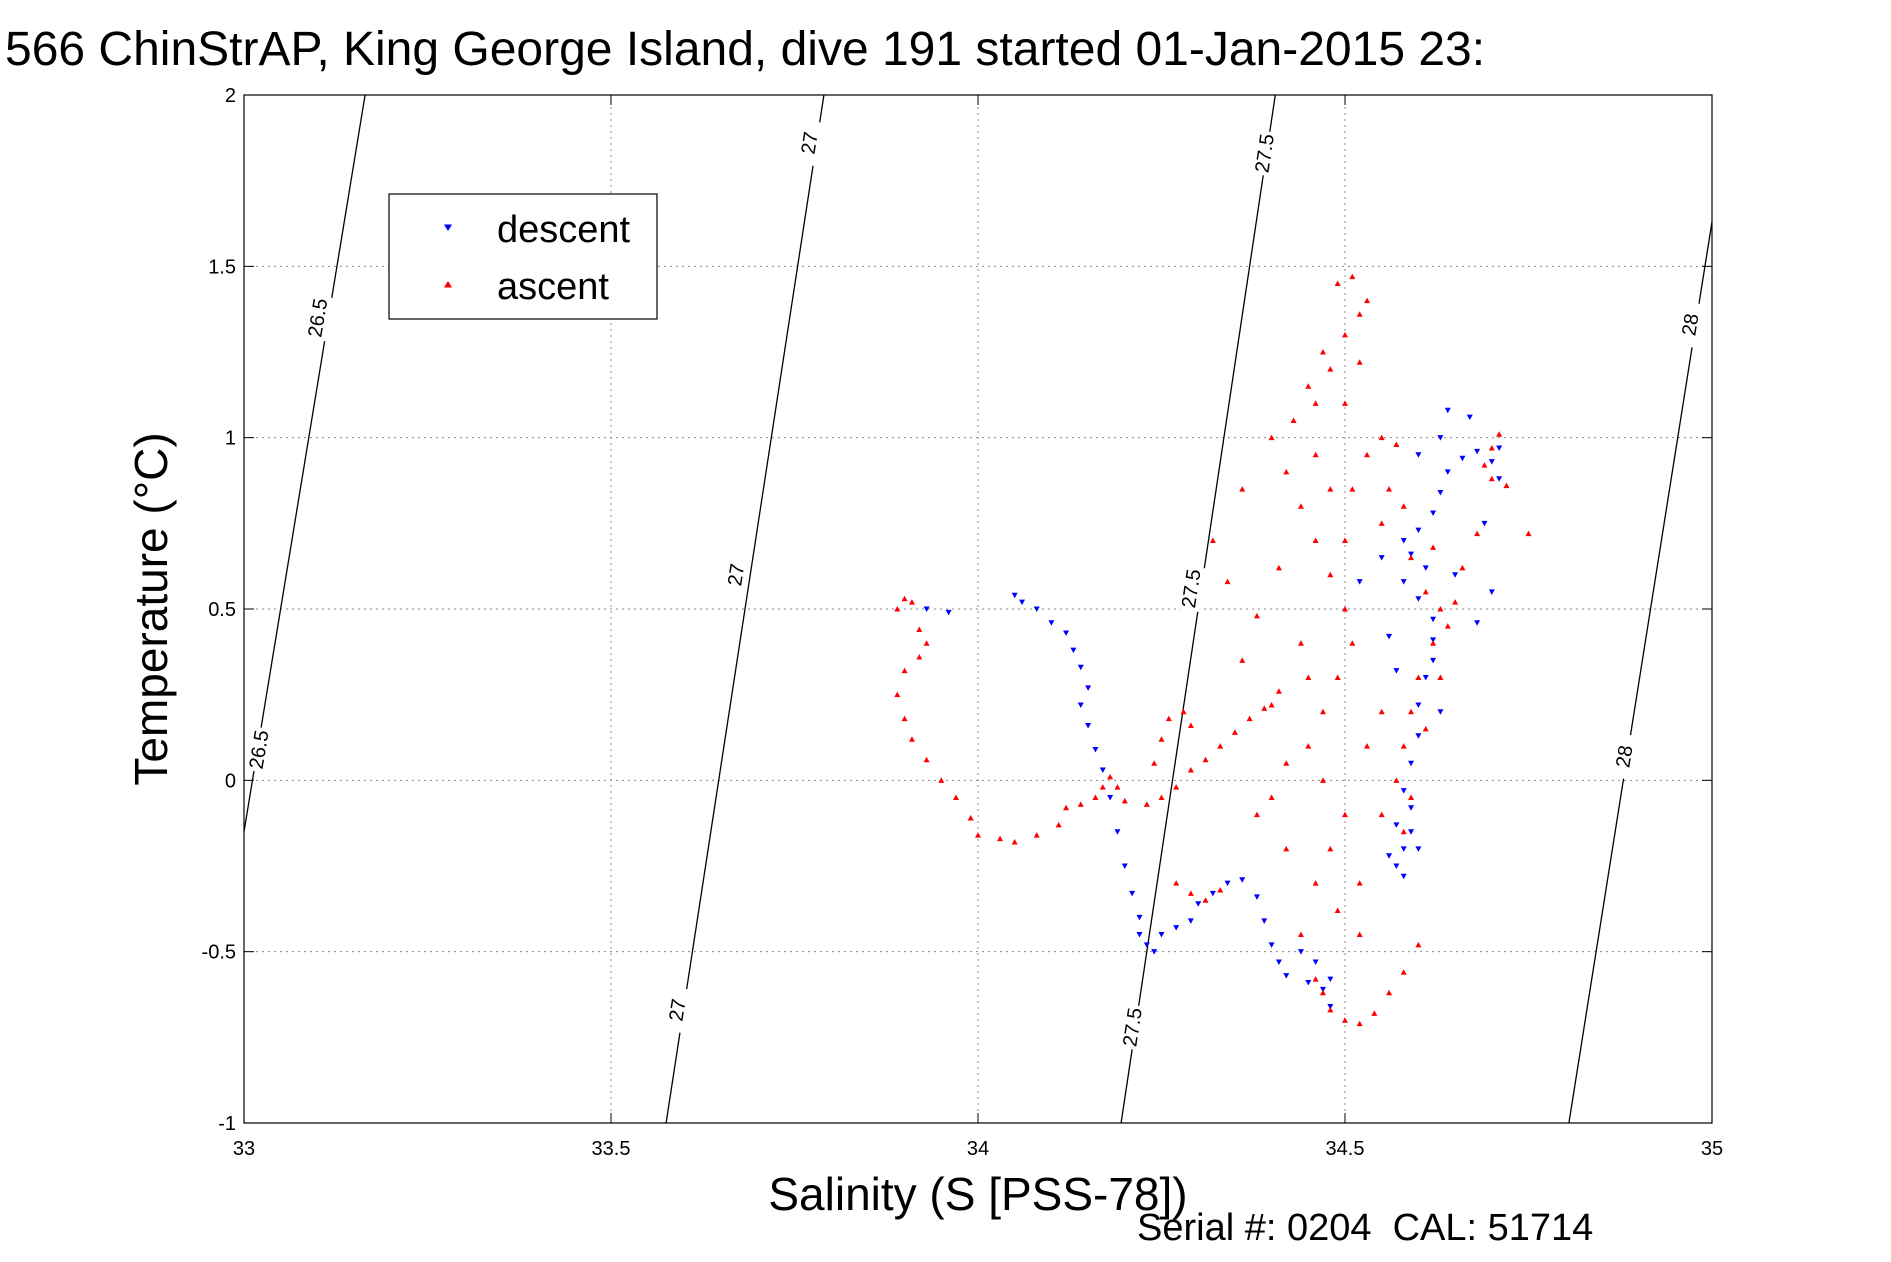 This screenshot has width=1891, height=1262. I want to click on legend-marker-descent, so click(448, 227).